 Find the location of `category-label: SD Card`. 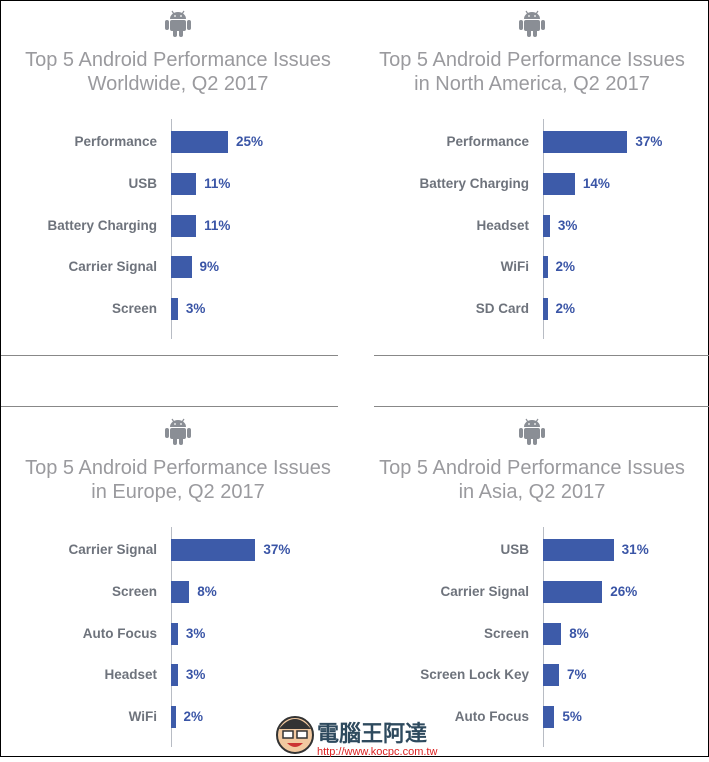

category-label: SD Card is located at coordinates (502, 309).